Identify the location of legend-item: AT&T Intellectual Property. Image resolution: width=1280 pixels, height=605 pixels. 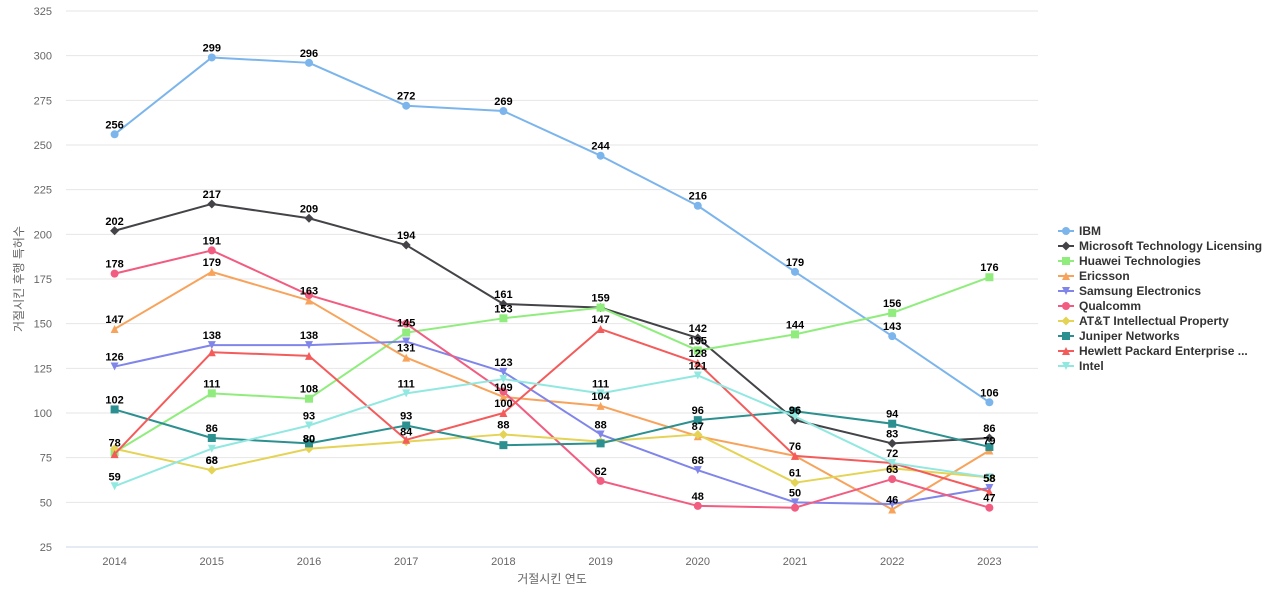
(1143, 321).